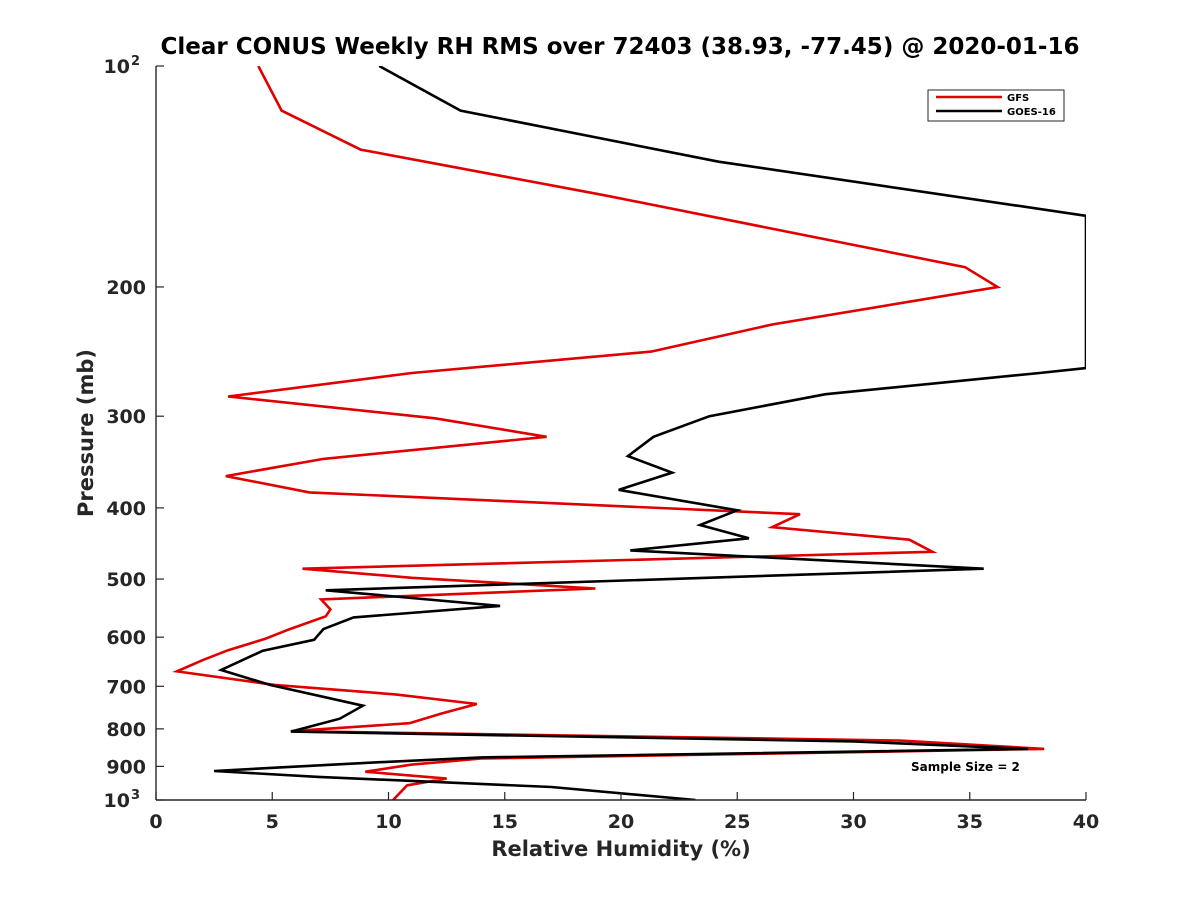 The height and width of the screenshot is (900, 1200). Describe the element at coordinates (126, 580) in the screenshot. I see `y-tick-label: 500` at that location.